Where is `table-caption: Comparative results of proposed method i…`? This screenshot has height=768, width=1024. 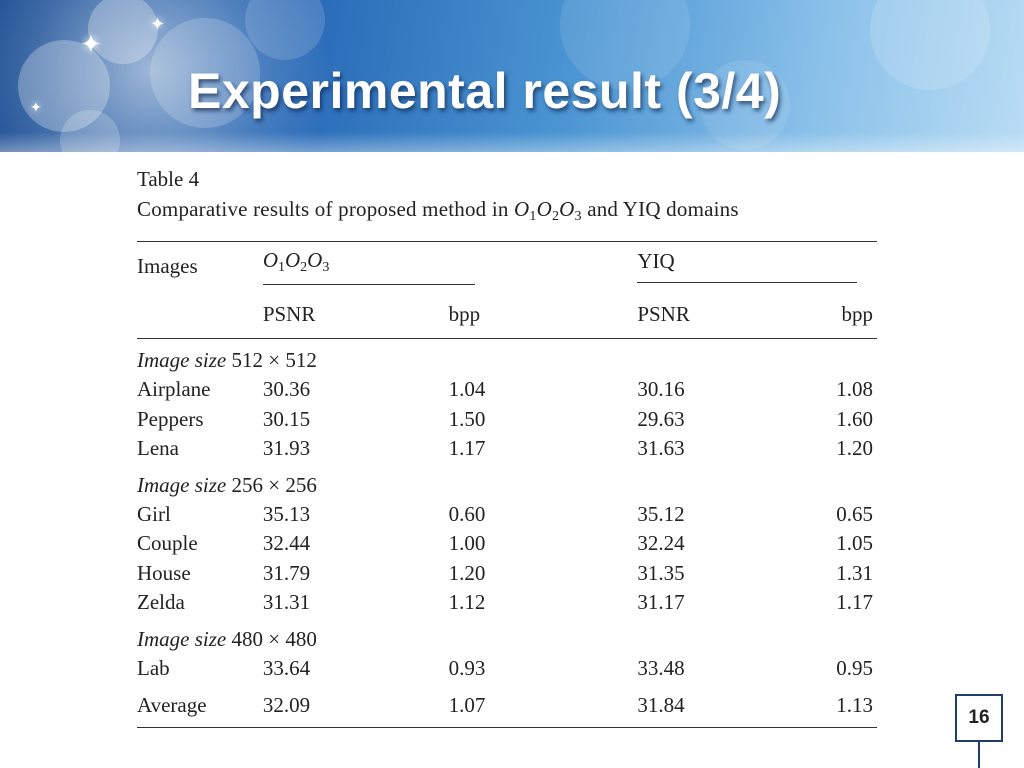
table-caption: Comparative results of proposed method i… is located at coordinates (438, 210).